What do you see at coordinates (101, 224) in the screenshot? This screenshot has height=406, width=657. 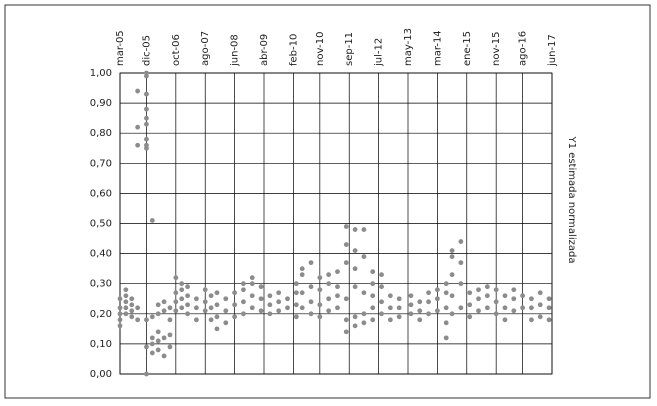 I see `y-tick-label: 0,50` at bounding box center [101, 224].